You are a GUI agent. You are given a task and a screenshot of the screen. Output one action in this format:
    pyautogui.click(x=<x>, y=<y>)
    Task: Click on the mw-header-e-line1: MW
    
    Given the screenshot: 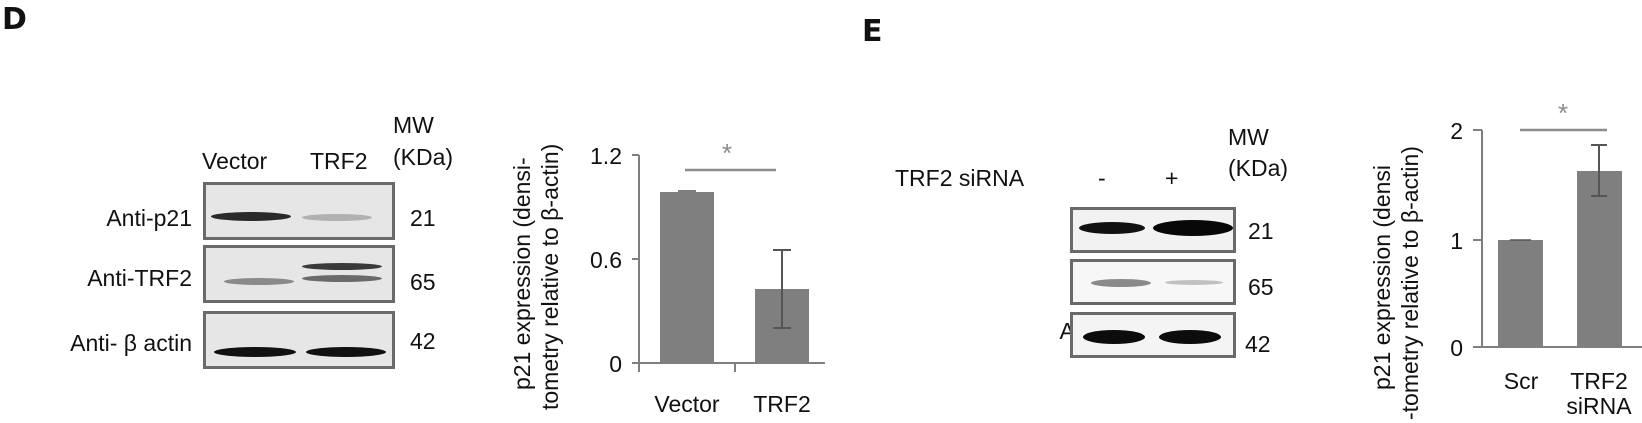 What is the action you would take?
    pyautogui.click(x=1248, y=137)
    